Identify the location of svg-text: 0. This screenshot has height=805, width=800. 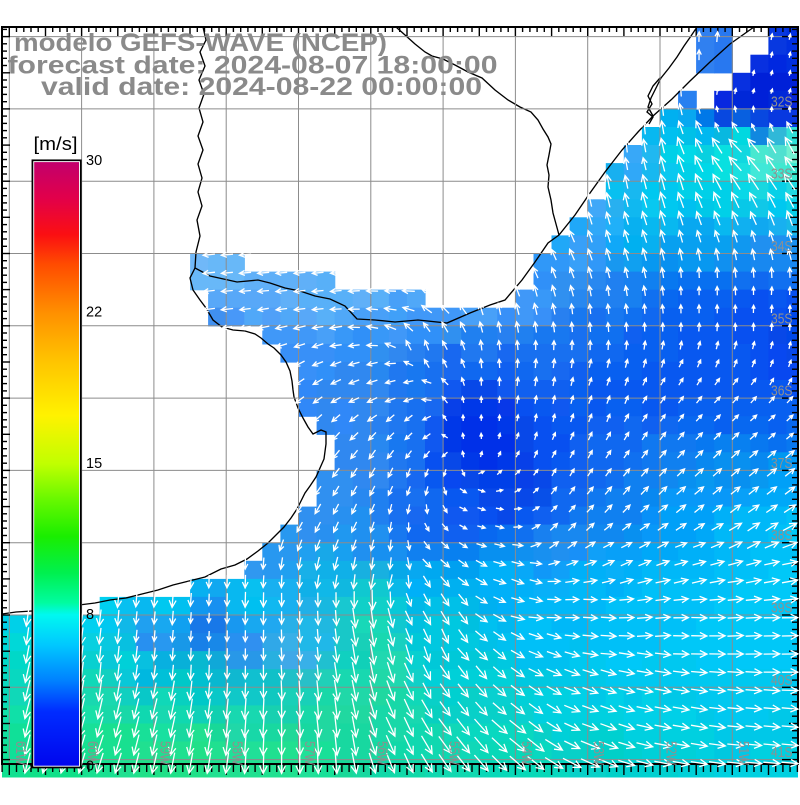
(90, 767).